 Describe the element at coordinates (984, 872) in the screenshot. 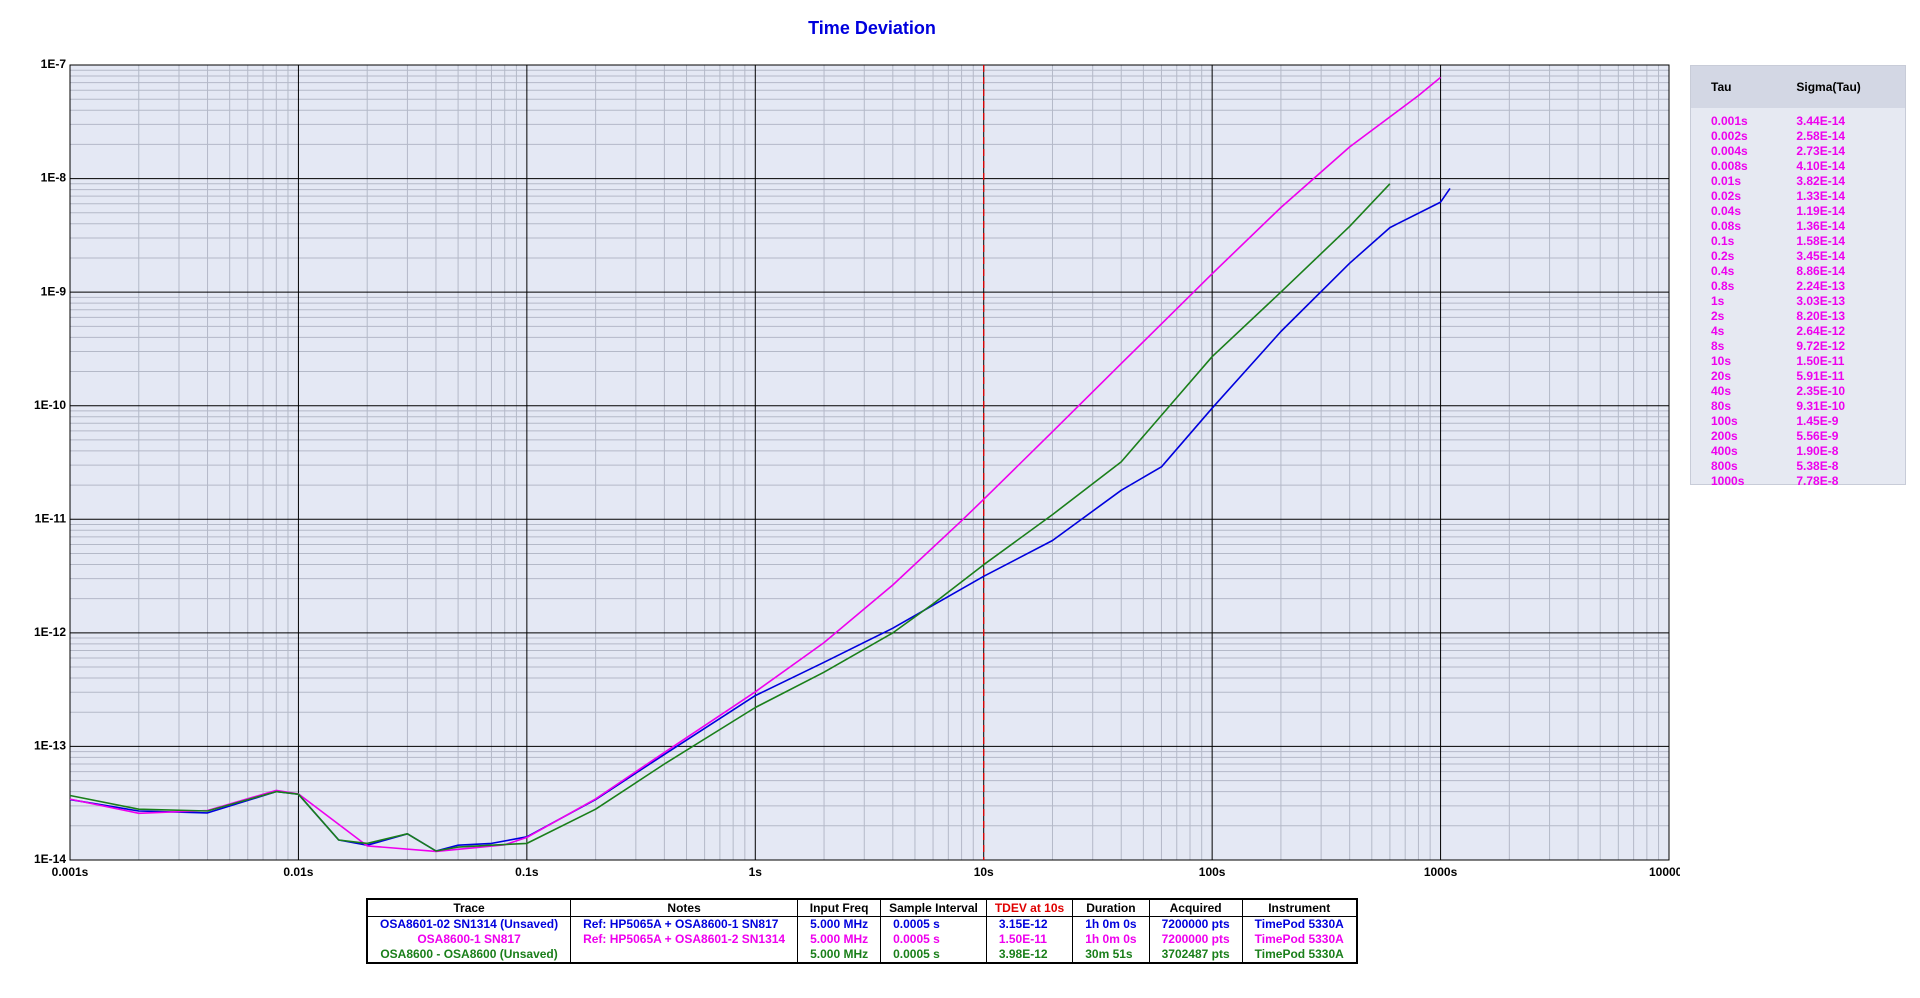

I see `x-tick-label: 10s` at that location.